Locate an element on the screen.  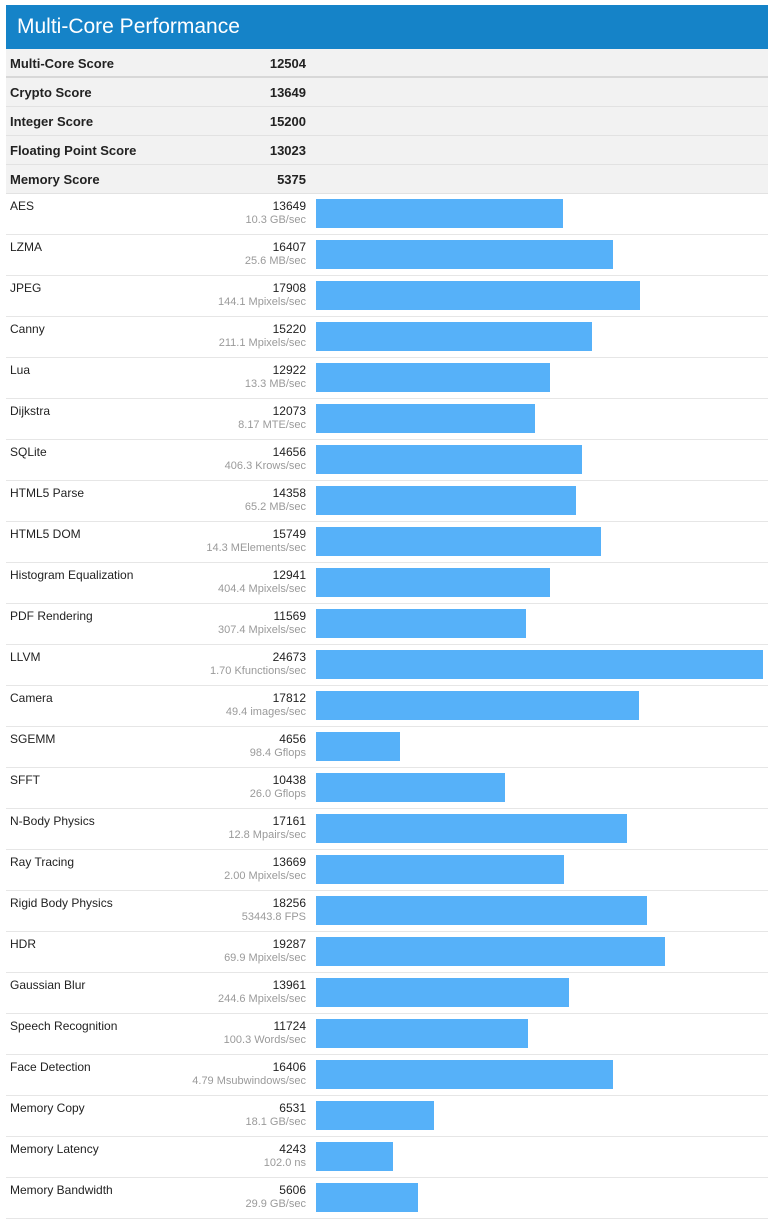
benchmark-score: 17908 is located at coordinates (289, 288).